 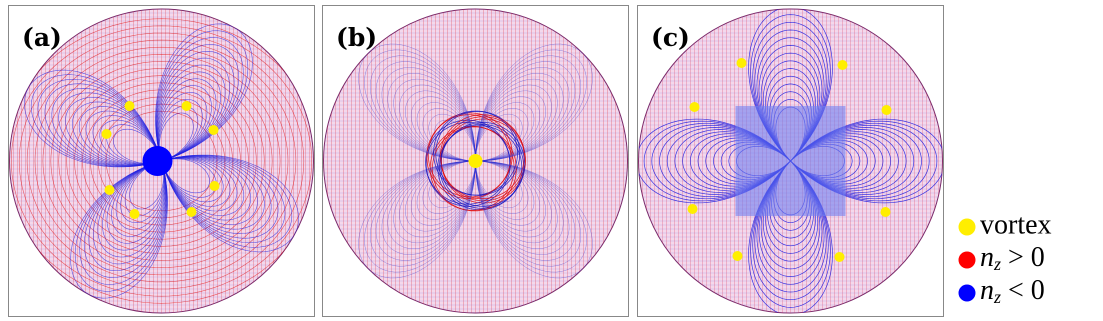 What do you see at coordinates (42, 37) in the screenshot?
I see `panel-label: (a)` at bounding box center [42, 37].